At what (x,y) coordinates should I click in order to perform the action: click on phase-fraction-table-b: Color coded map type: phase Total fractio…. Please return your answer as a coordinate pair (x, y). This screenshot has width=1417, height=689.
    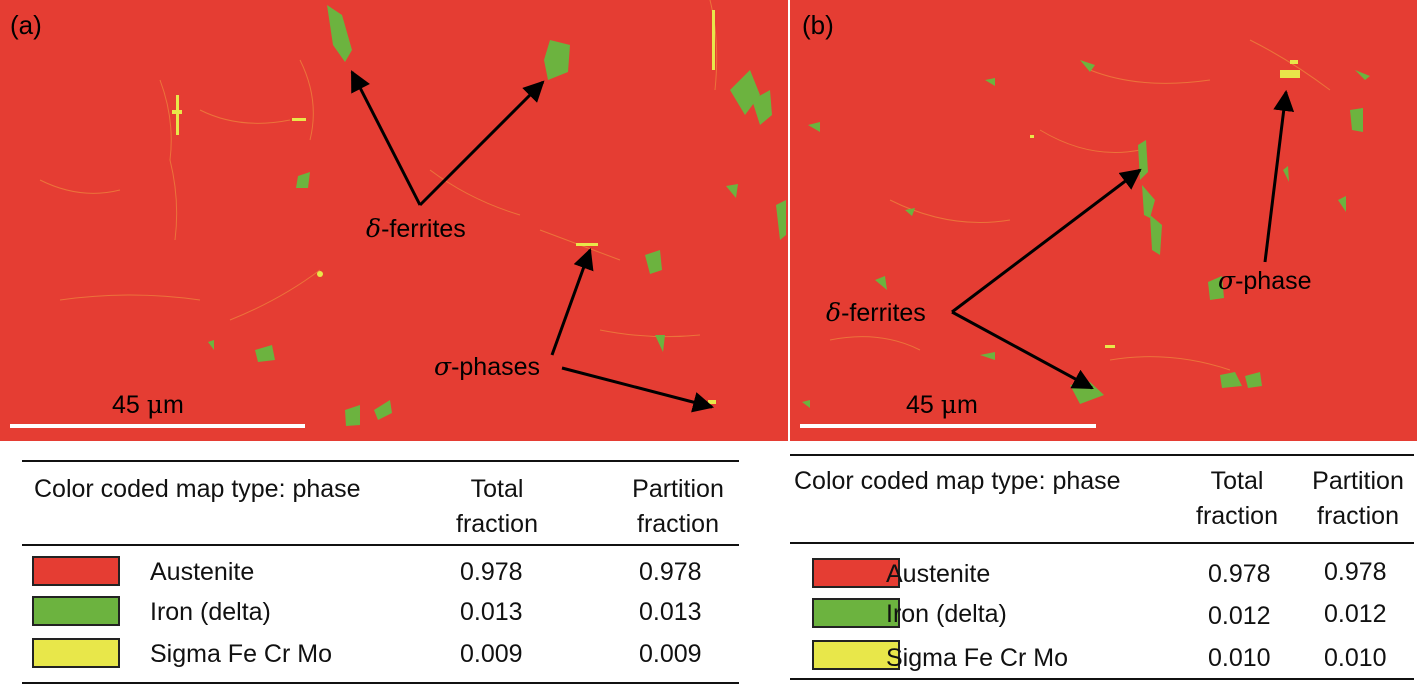
    Looking at the image, I should click on (1102, 568).